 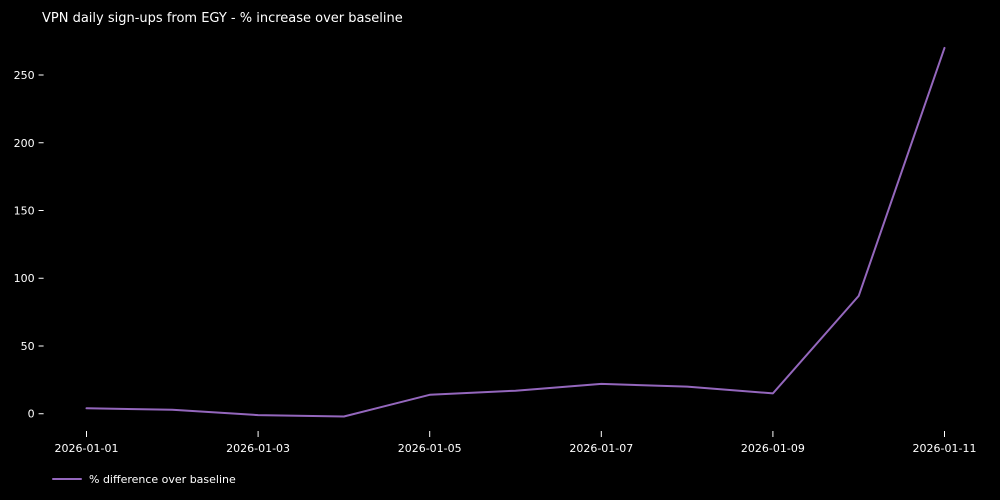 What do you see at coordinates (24, 210) in the screenshot?
I see `y-tick-label: 150` at bounding box center [24, 210].